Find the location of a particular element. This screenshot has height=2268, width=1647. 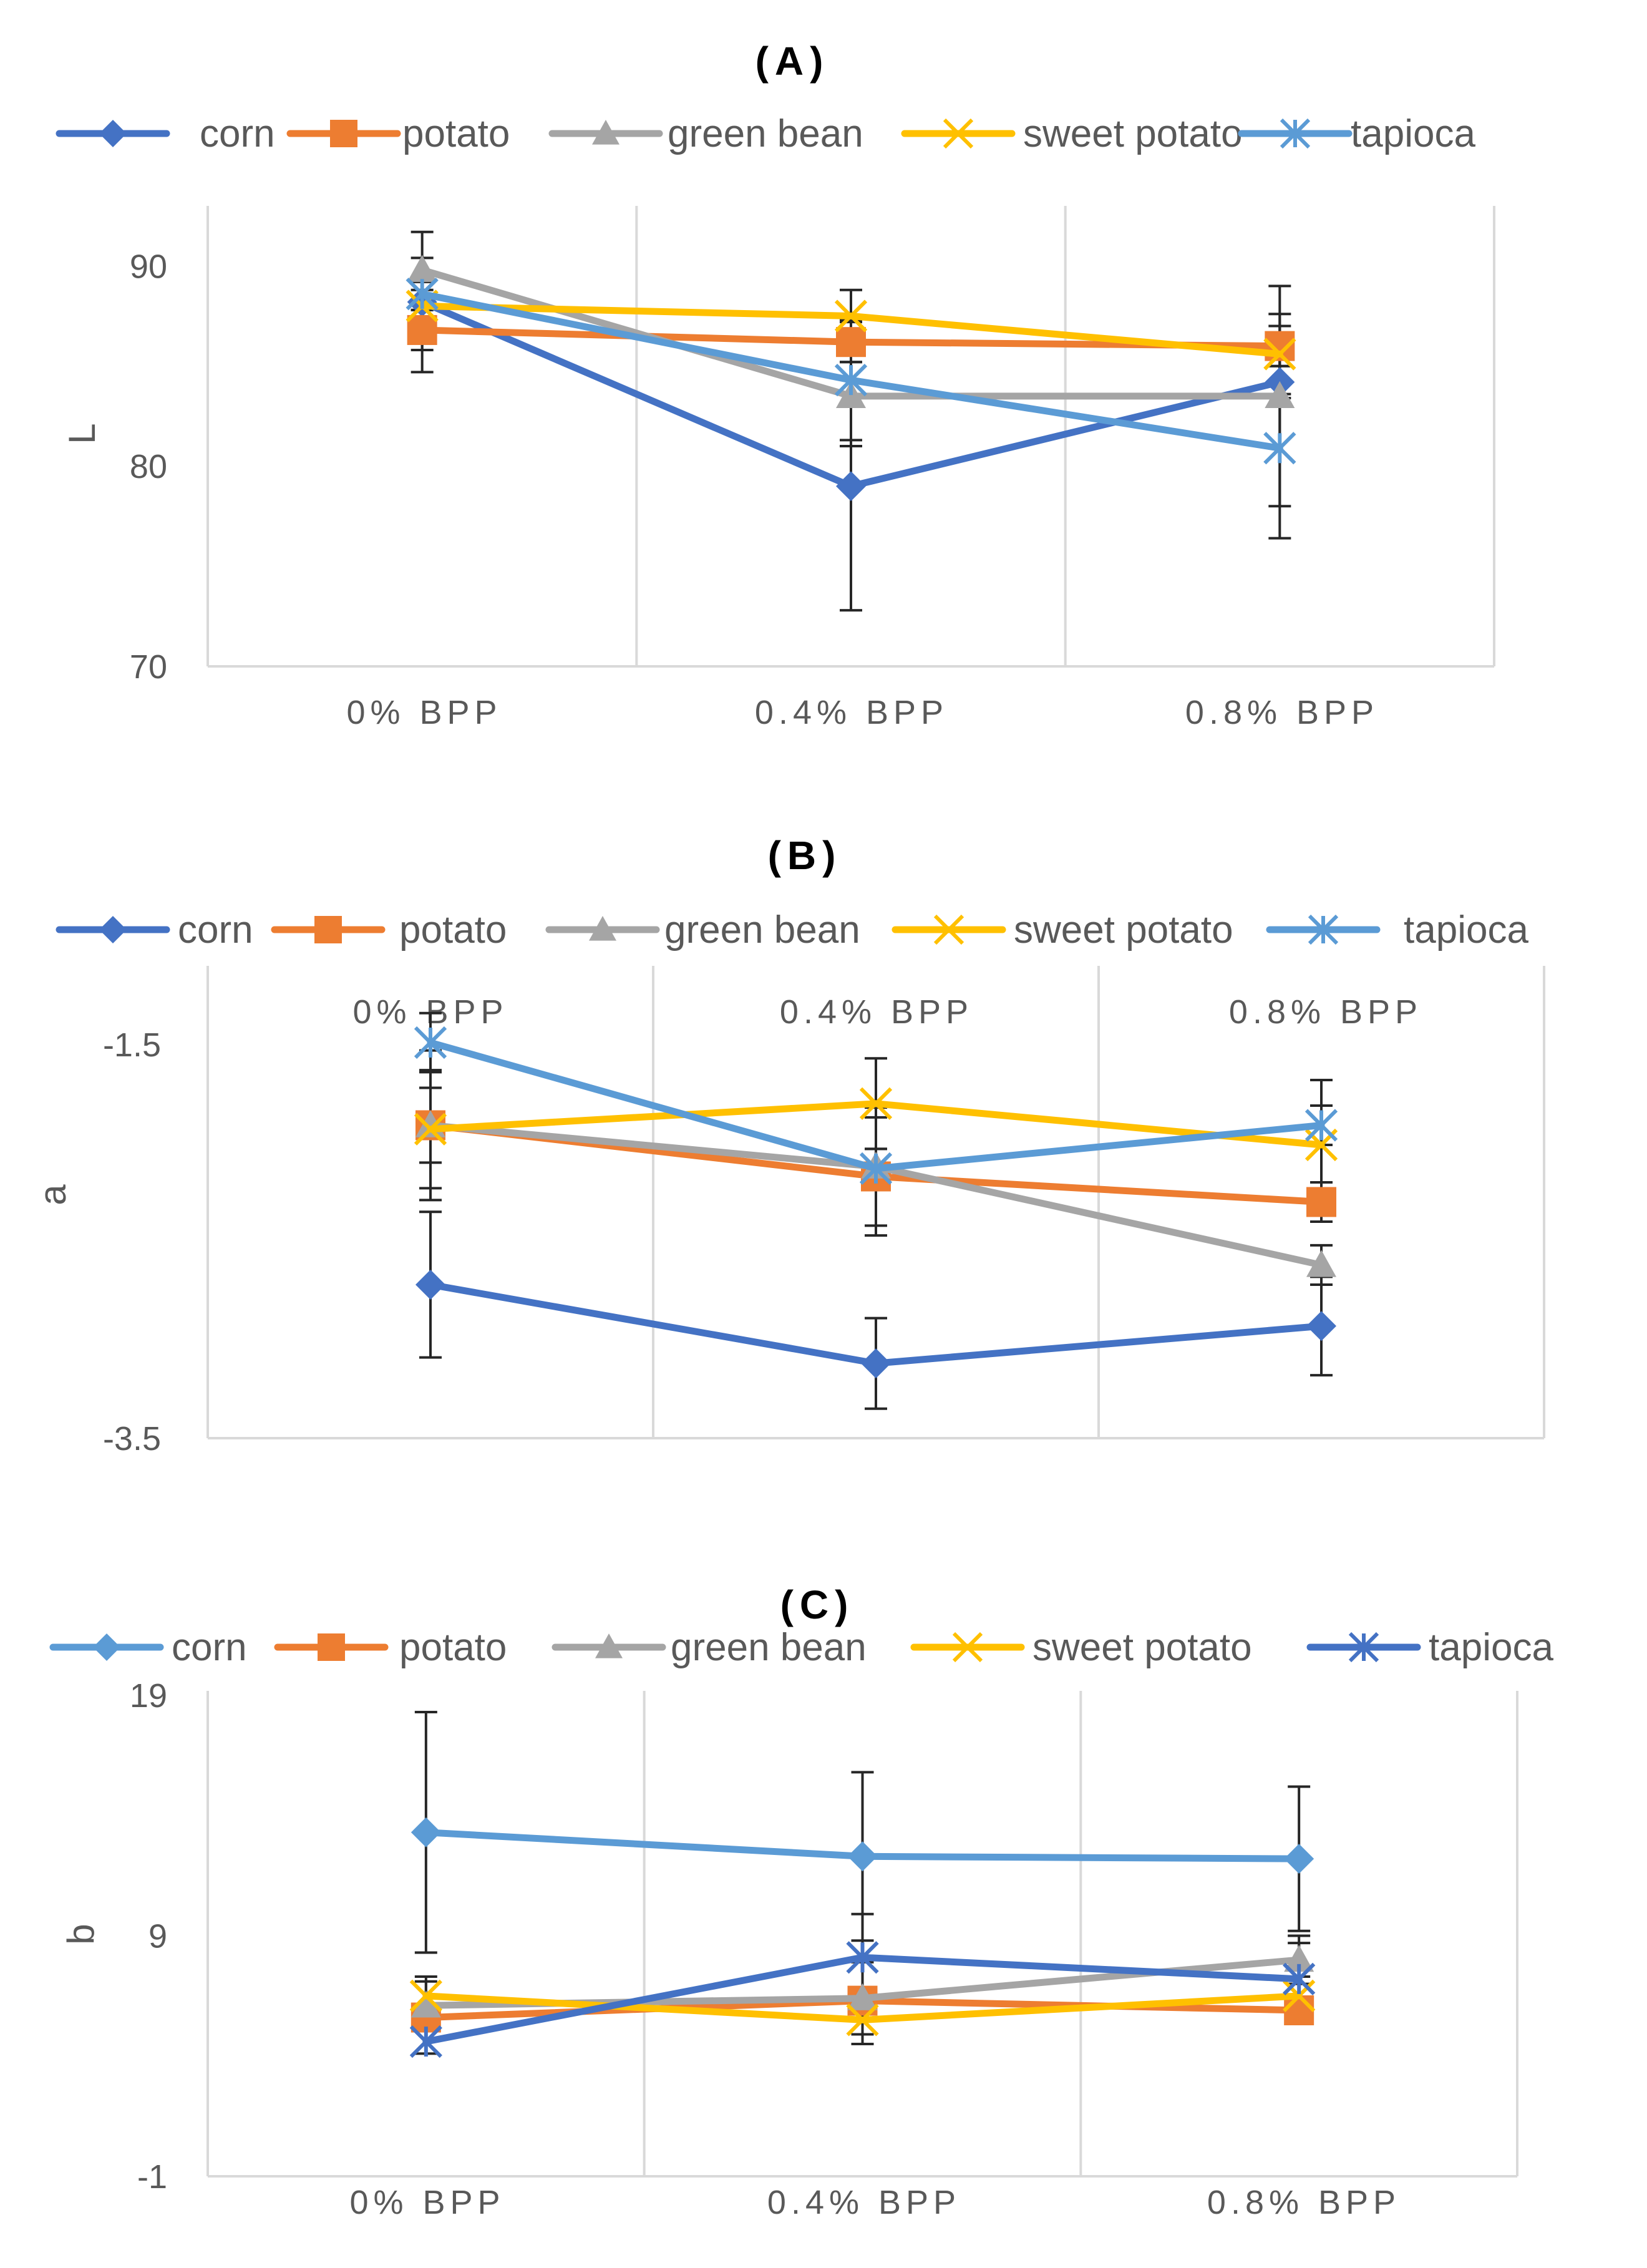

y-tick-label: -3.5 is located at coordinates (132, 1439).